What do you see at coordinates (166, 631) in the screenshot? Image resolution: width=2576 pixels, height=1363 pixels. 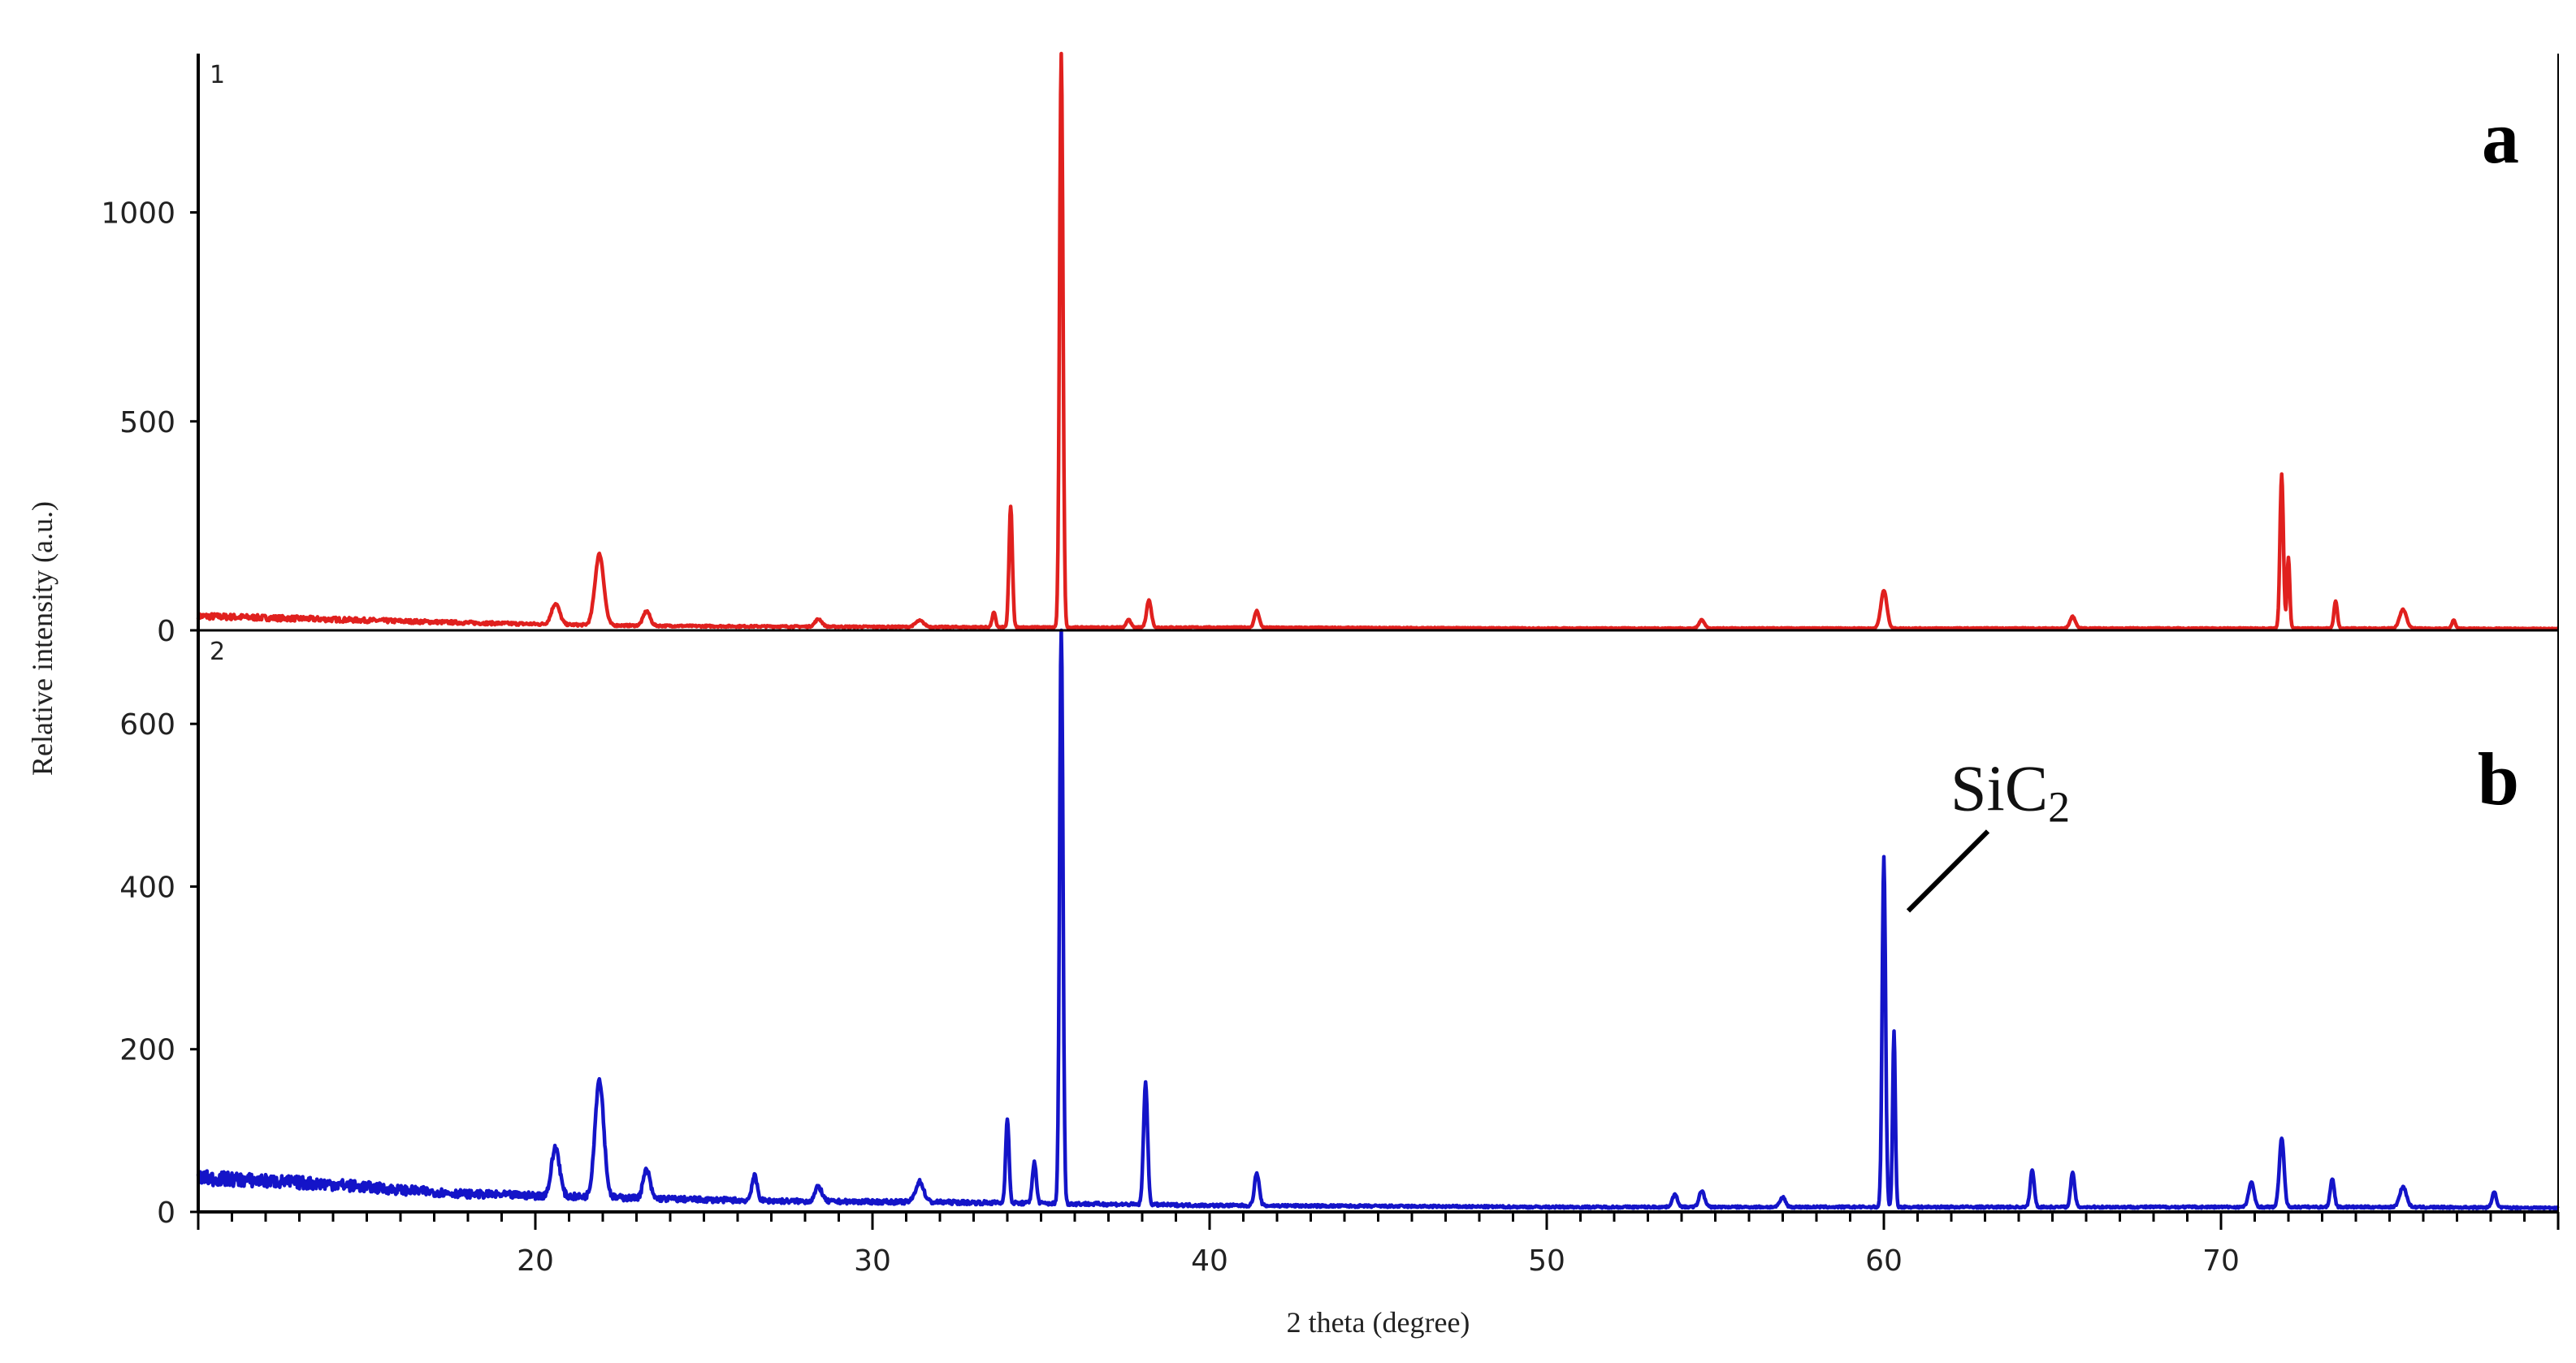 I see `panel-a-y-tick-label: 0` at bounding box center [166, 631].